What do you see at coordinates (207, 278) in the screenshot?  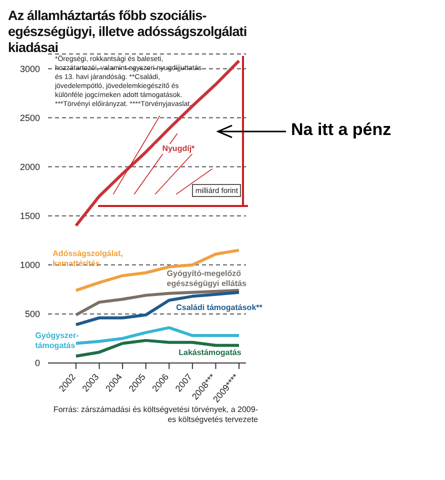 I see `series-label: Gyógyító-megelőző egészségügyi ellátás` at bounding box center [207, 278].